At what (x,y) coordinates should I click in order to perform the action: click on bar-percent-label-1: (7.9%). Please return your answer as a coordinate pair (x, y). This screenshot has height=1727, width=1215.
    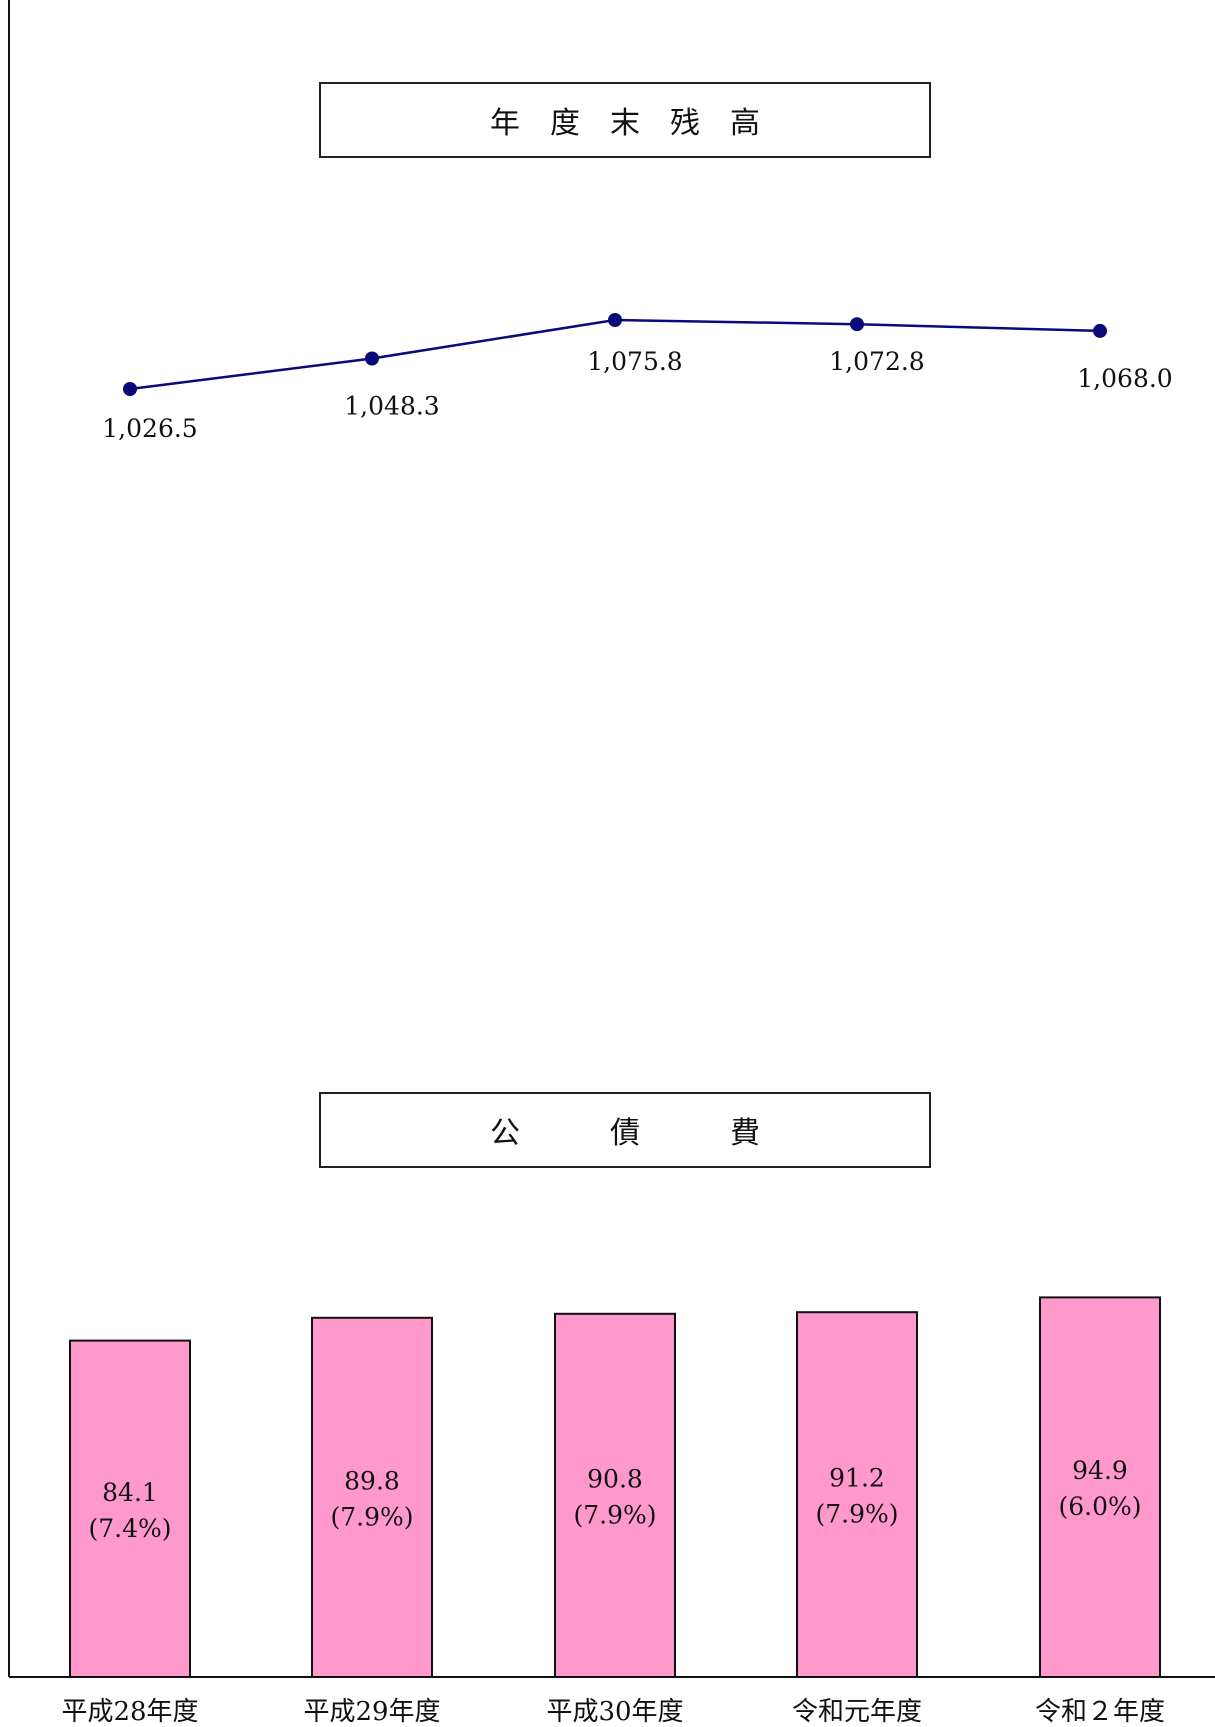
    Looking at the image, I should click on (371, 1516).